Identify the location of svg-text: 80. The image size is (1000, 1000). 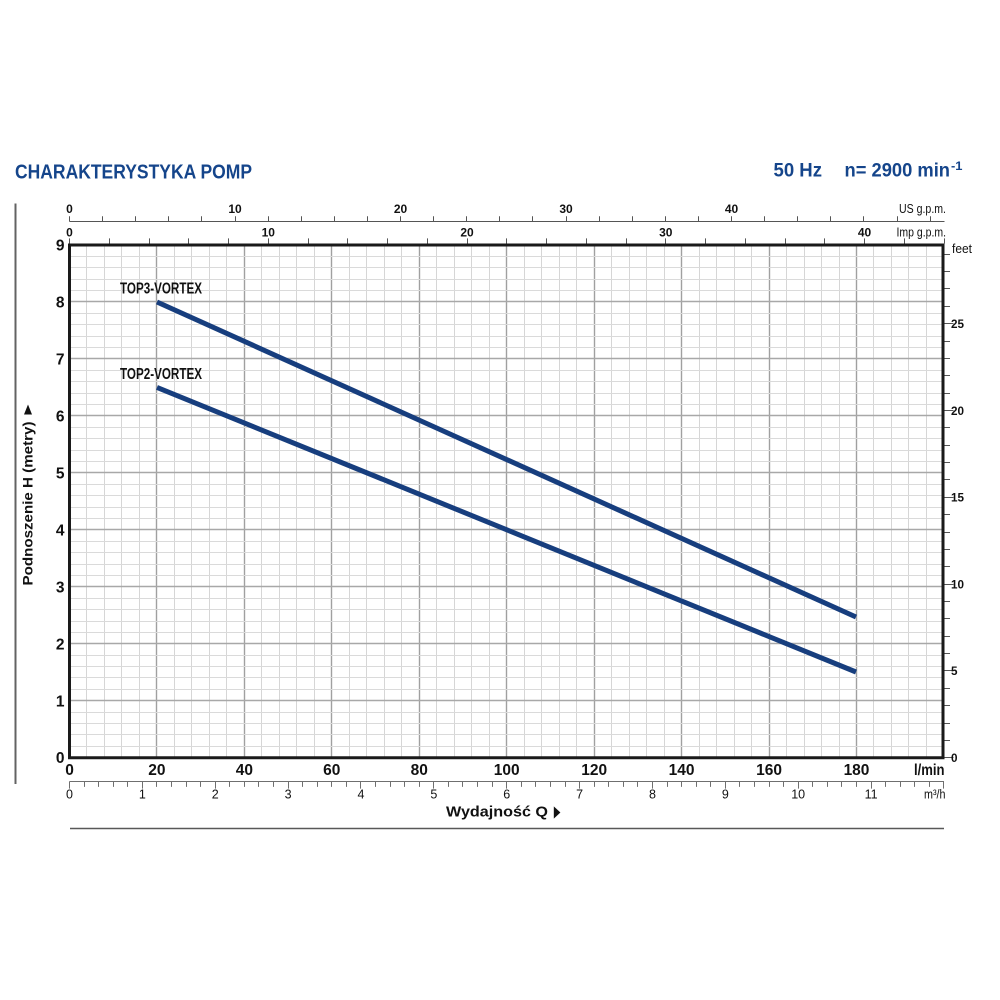
(419, 770).